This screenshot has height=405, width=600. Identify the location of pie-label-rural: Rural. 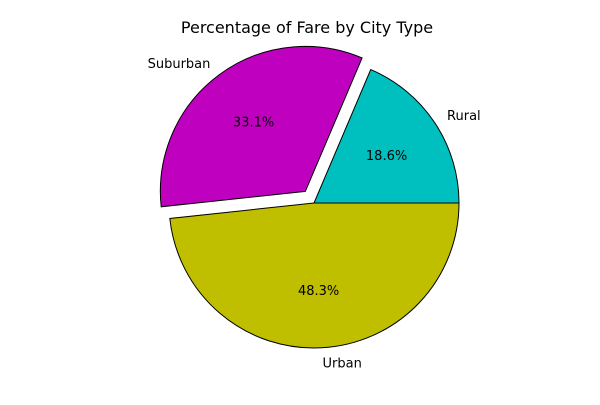
(464, 116).